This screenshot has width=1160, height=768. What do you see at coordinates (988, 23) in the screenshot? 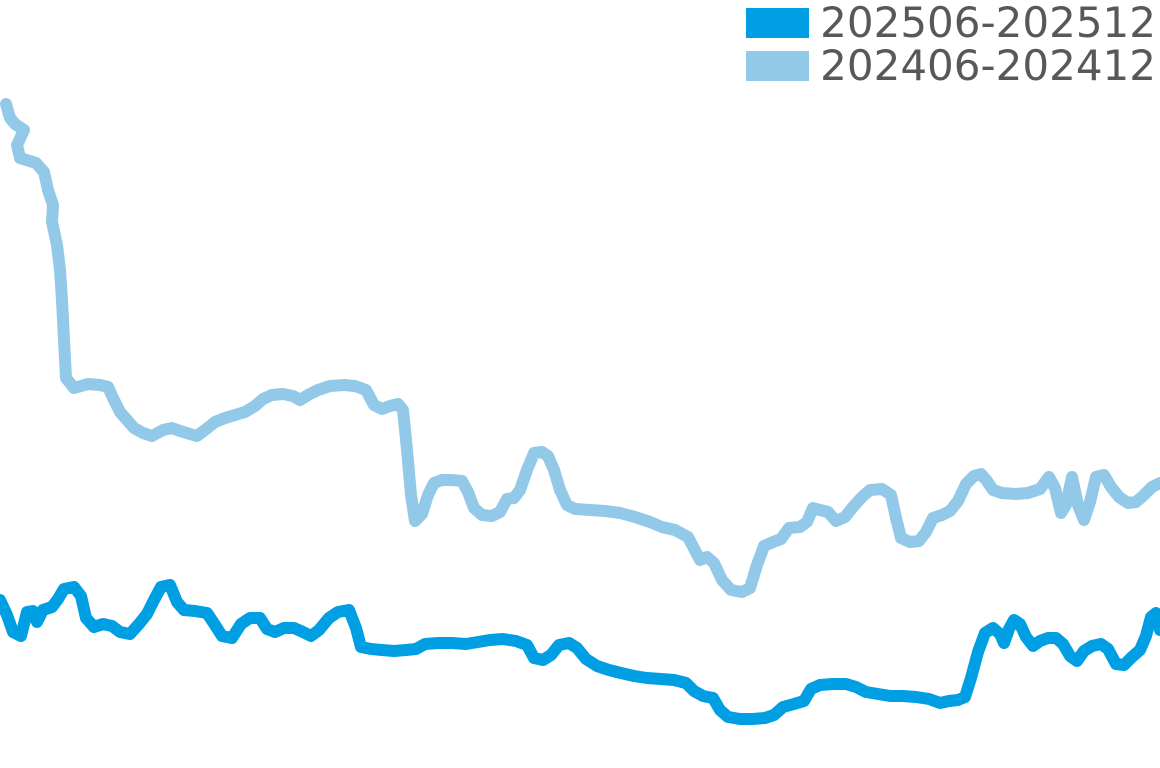
I see `legend-label: 202506-202512` at bounding box center [988, 23].